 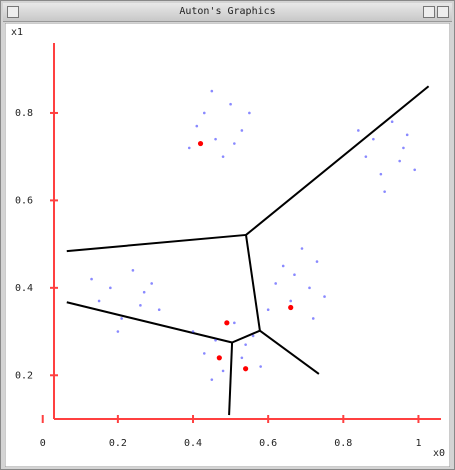 I want to click on y-tick-label: 0.4, so click(x=24, y=288).